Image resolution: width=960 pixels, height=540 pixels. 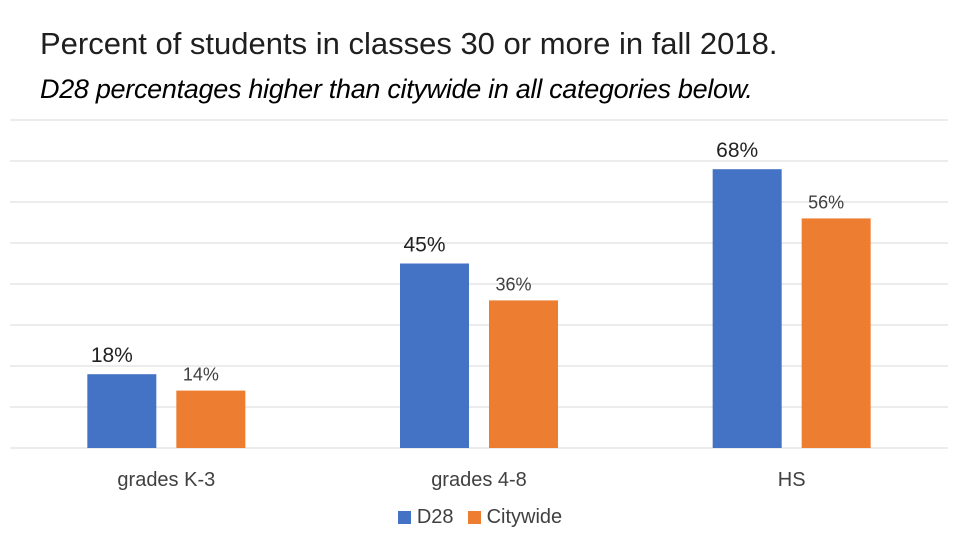 I want to click on x-tick-label: grades 4-8, so click(x=479, y=480).